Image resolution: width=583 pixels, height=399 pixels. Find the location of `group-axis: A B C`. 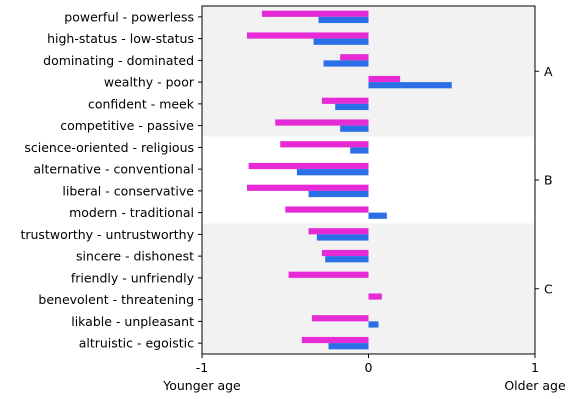

group-axis: A B C is located at coordinates (544, 180).